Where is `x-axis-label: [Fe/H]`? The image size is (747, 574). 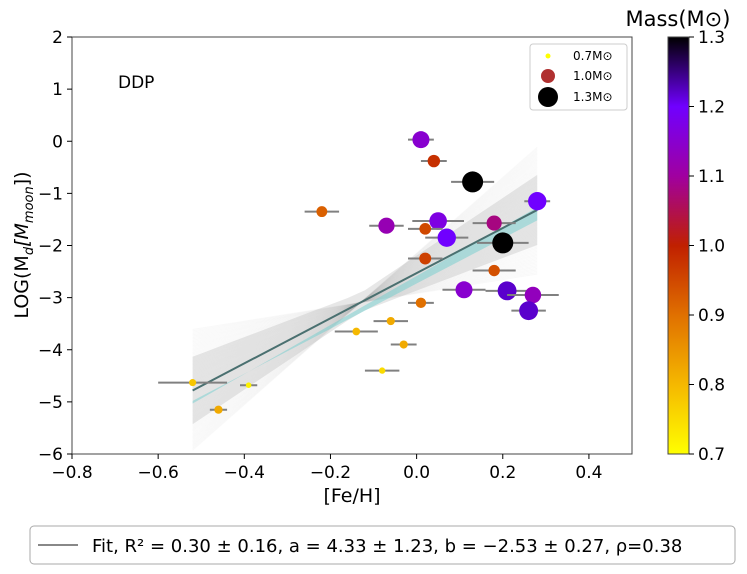 x-axis-label: [Fe/H] is located at coordinates (351, 496).